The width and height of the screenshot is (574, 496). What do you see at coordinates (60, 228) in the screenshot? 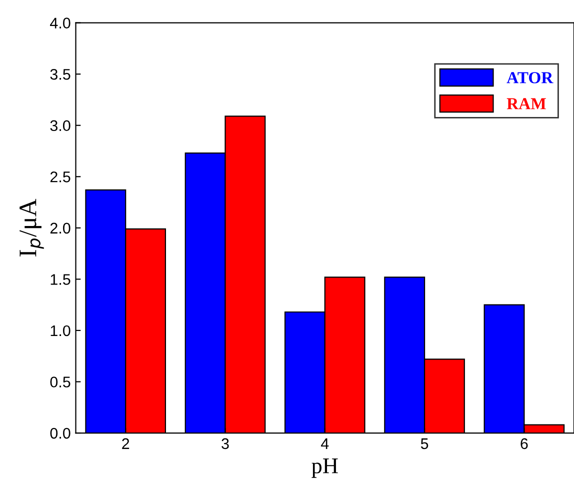
I see `y-tick-label: 2.0` at bounding box center [60, 228].